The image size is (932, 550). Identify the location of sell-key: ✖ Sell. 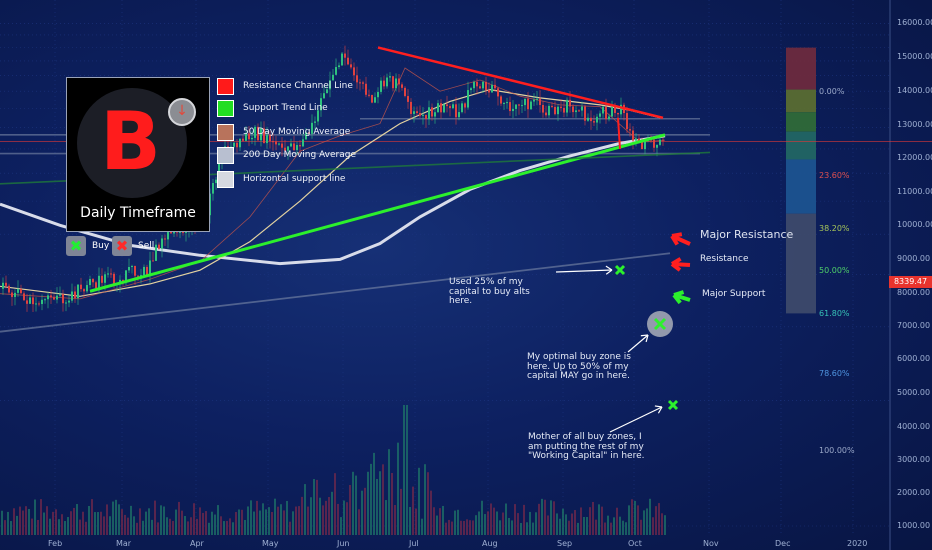
(133, 246).